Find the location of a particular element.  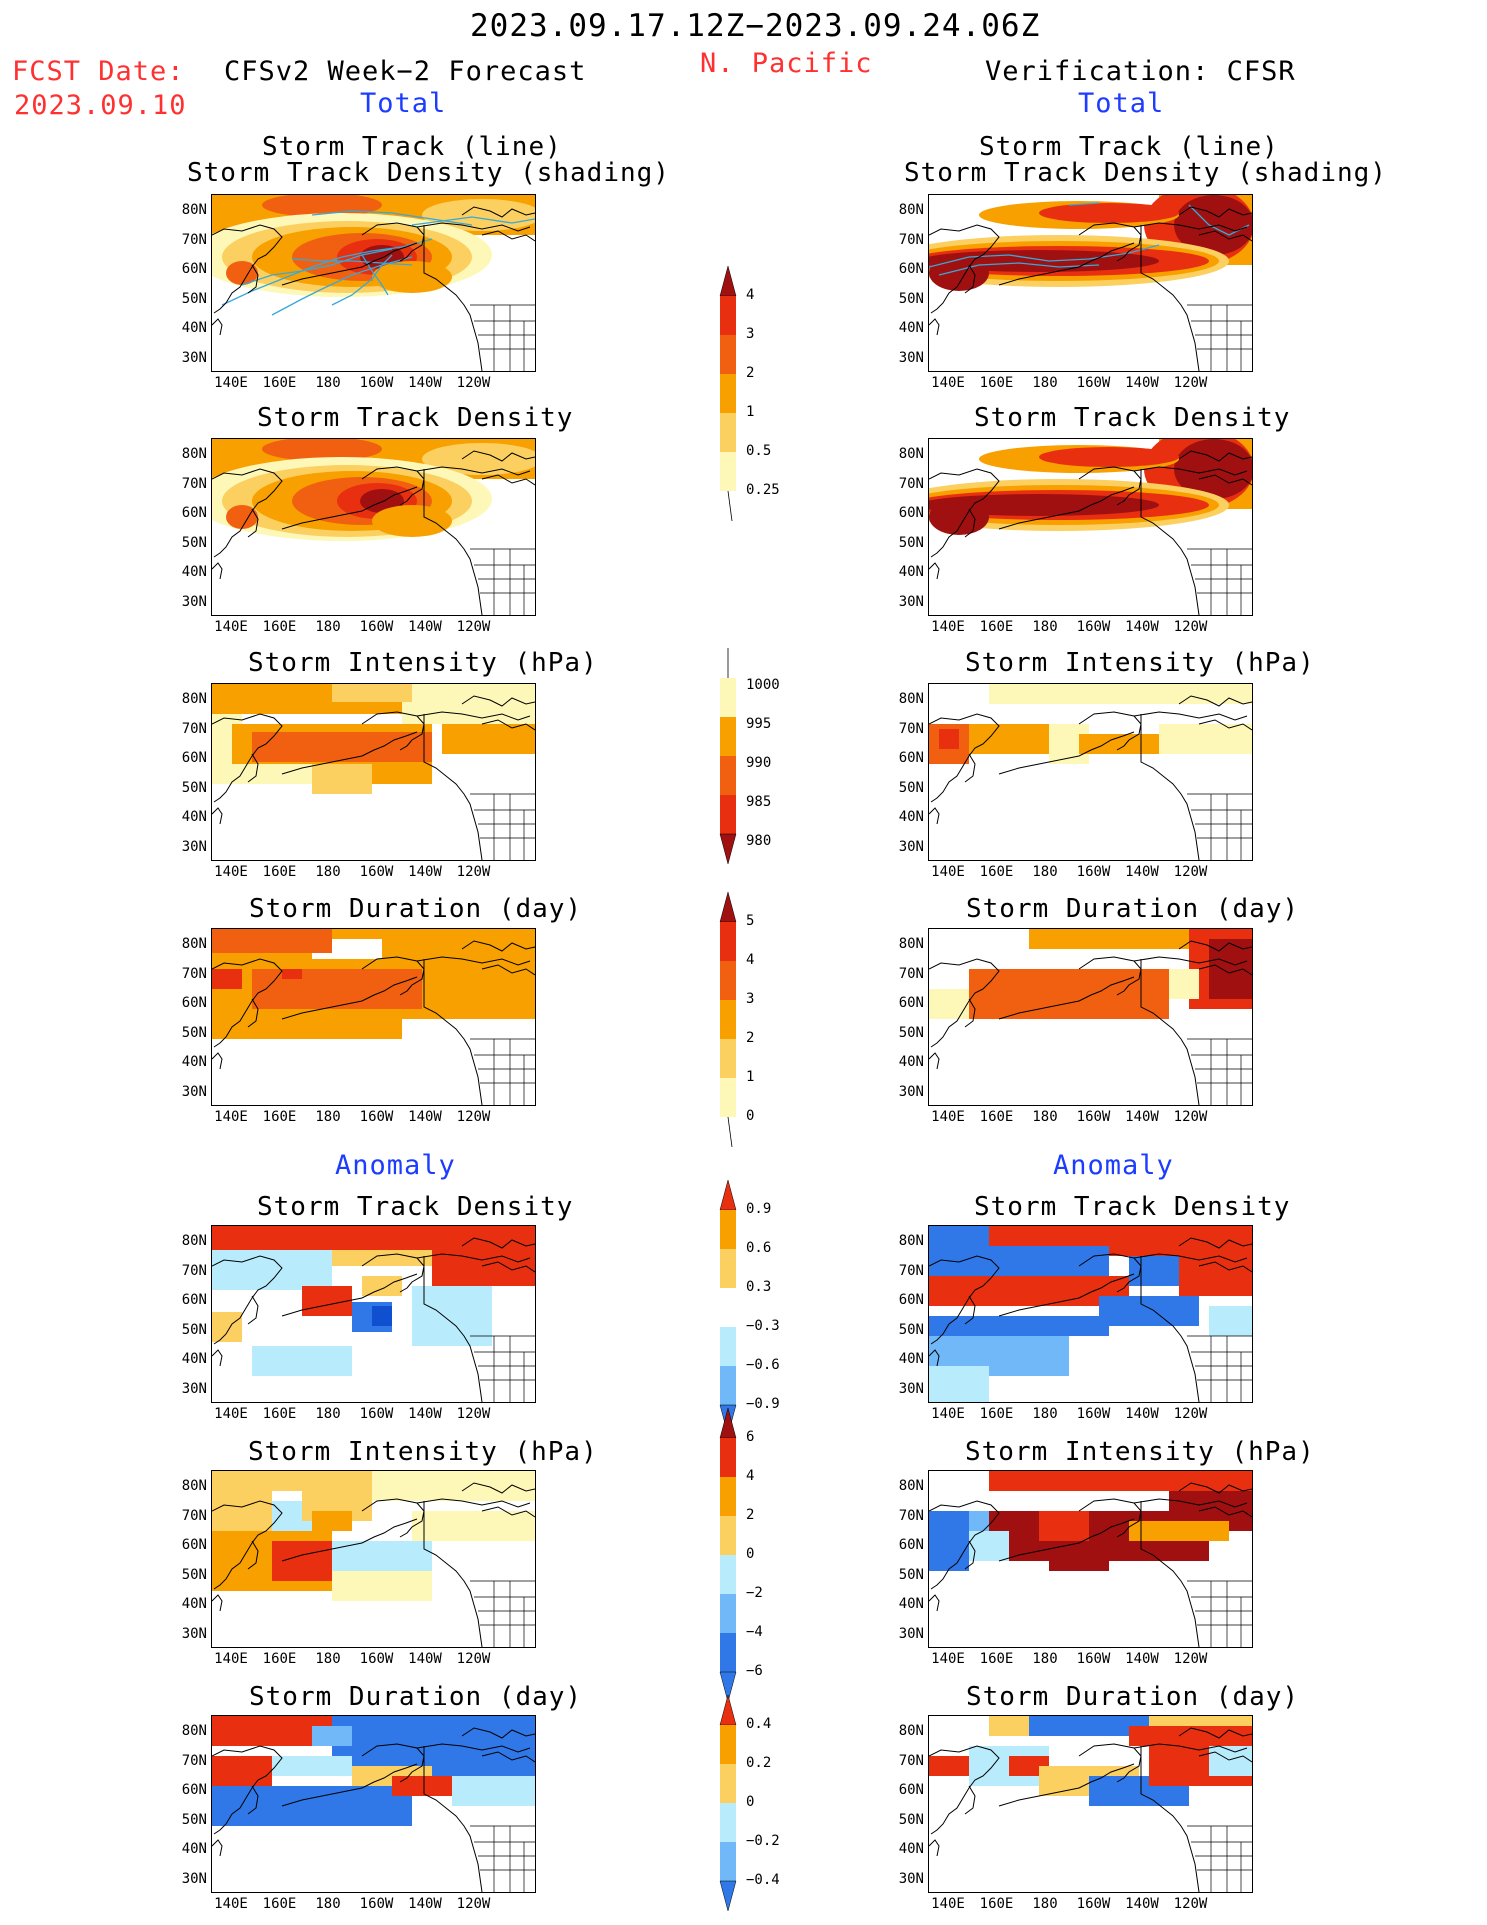

y-tick-label: 50N is located at coordinates (911, 787).